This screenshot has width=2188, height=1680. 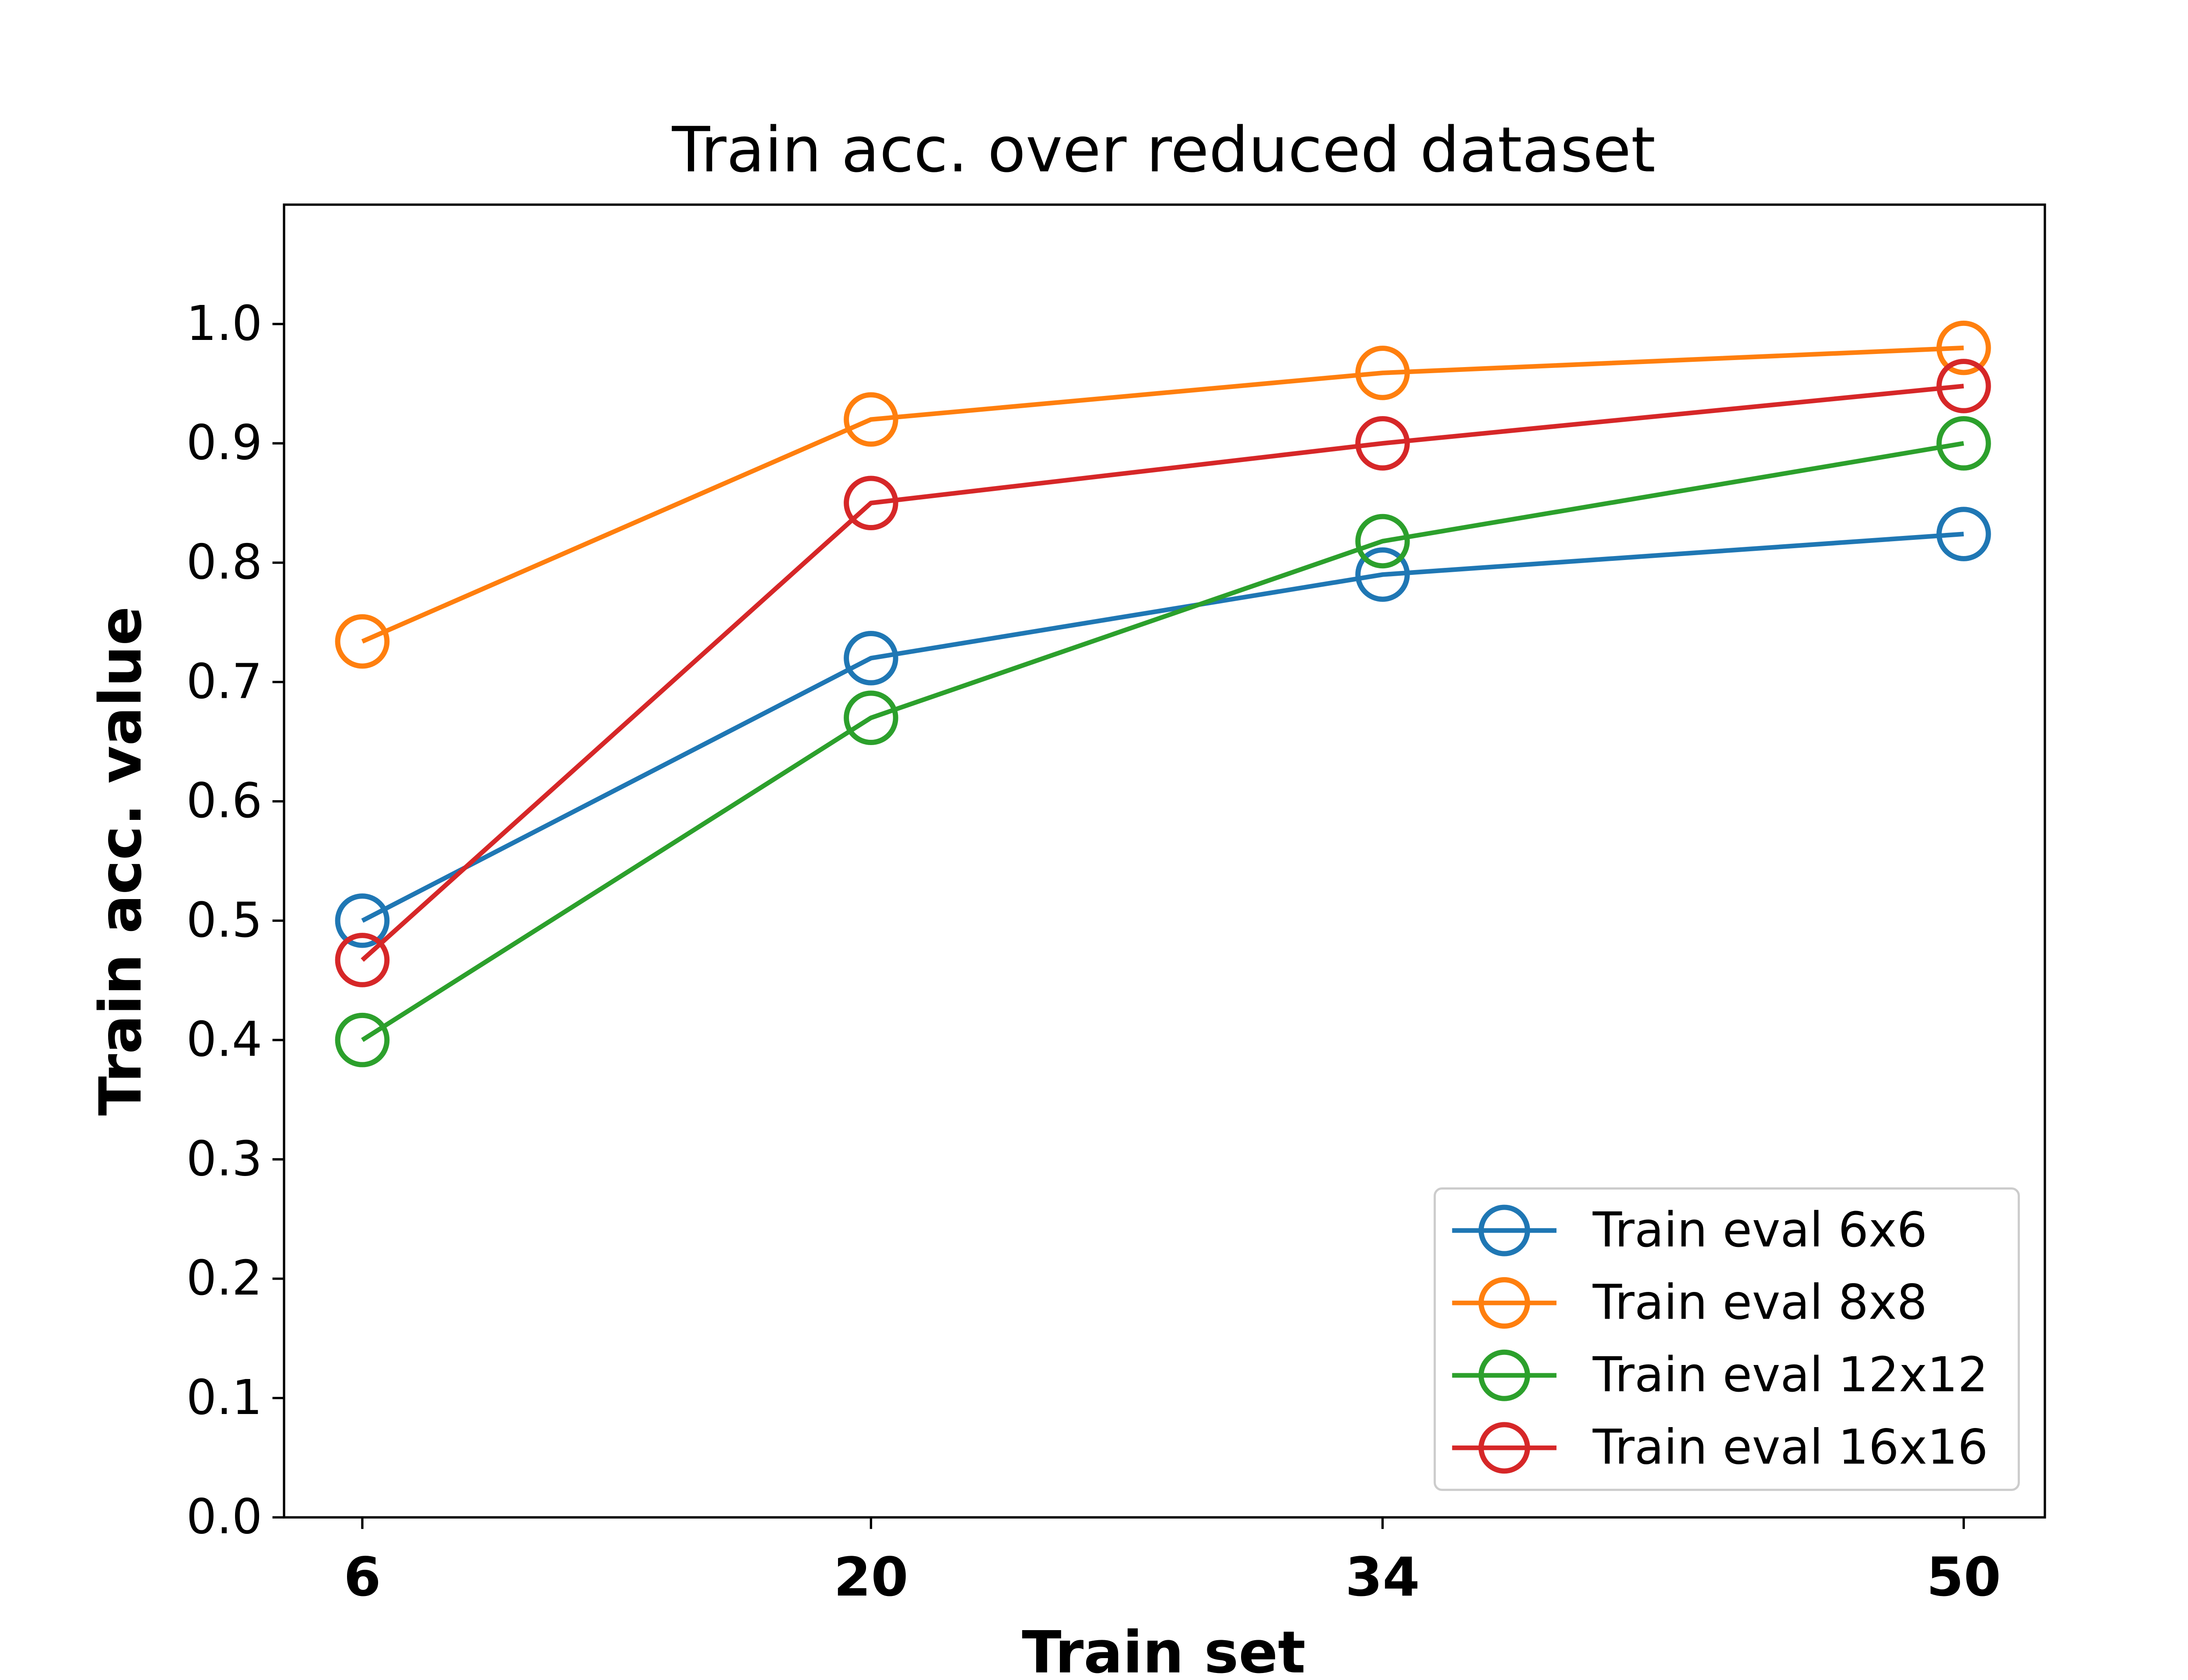 I want to click on y-axis-ticks: 0.0 0.1 0.2 0.3 0.4 0.5 0.6 0.7 0.8 0.9 1.0, so click(x=235, y=920).